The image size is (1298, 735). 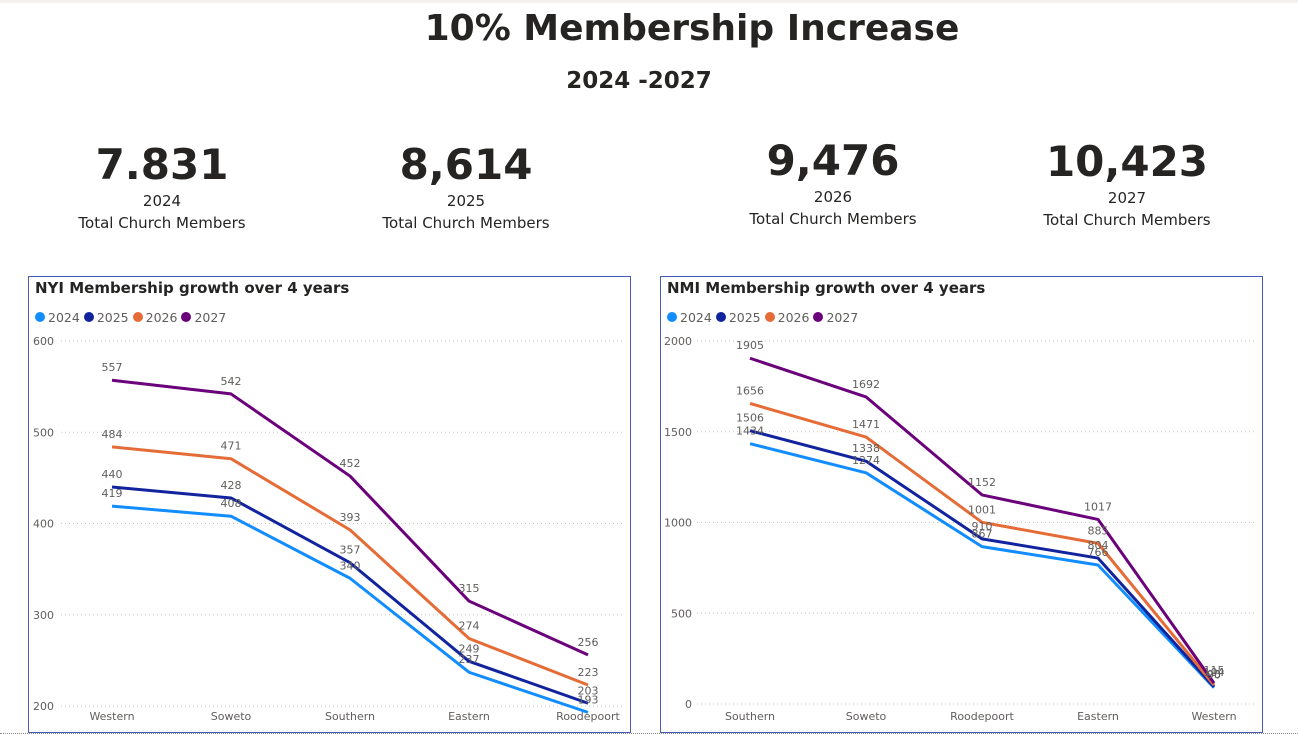 I want to click on kpi-year: 2024, so click(x=162, y=201).